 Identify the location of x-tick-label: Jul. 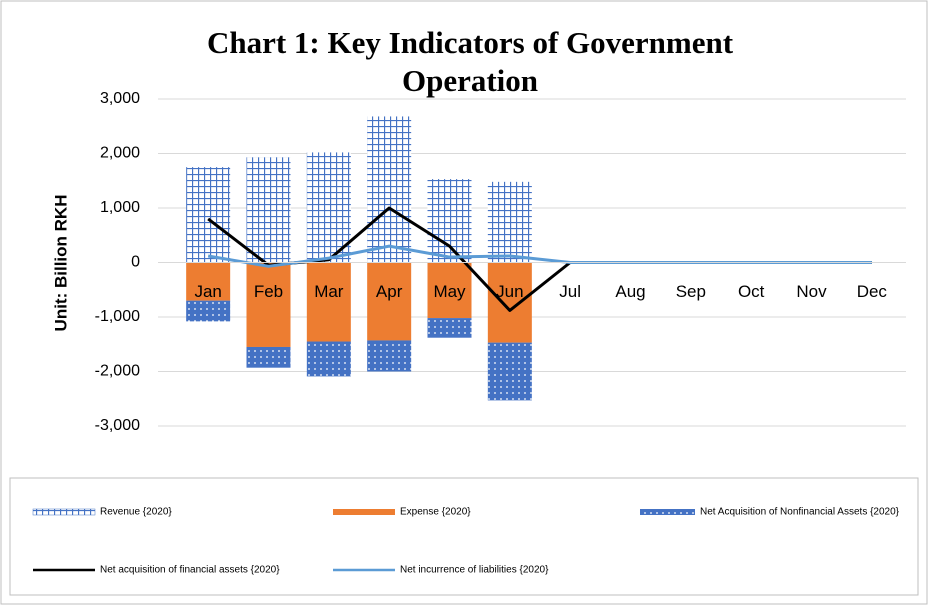
(570, 291).